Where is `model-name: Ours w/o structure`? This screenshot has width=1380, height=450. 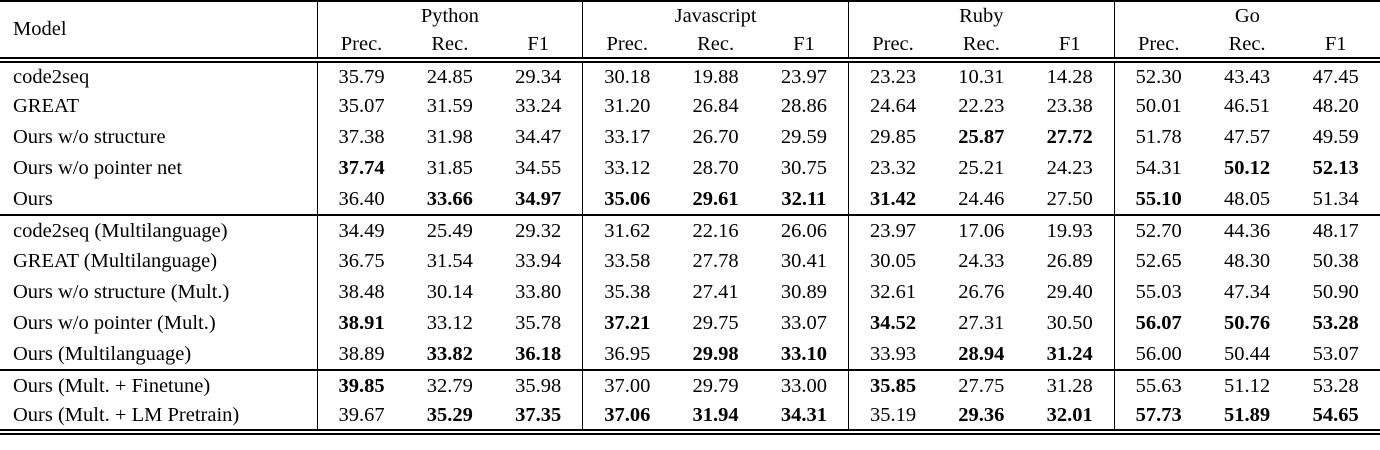 model-name: Ours w/o structure is located at coordinates (89, 137).